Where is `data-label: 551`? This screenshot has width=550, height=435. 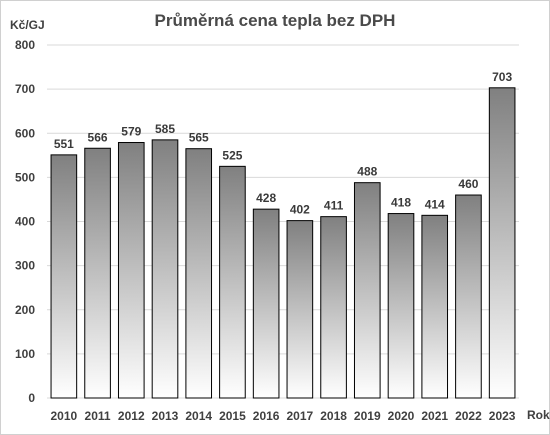
data-label: 551 is located at coordinates (64, 144).